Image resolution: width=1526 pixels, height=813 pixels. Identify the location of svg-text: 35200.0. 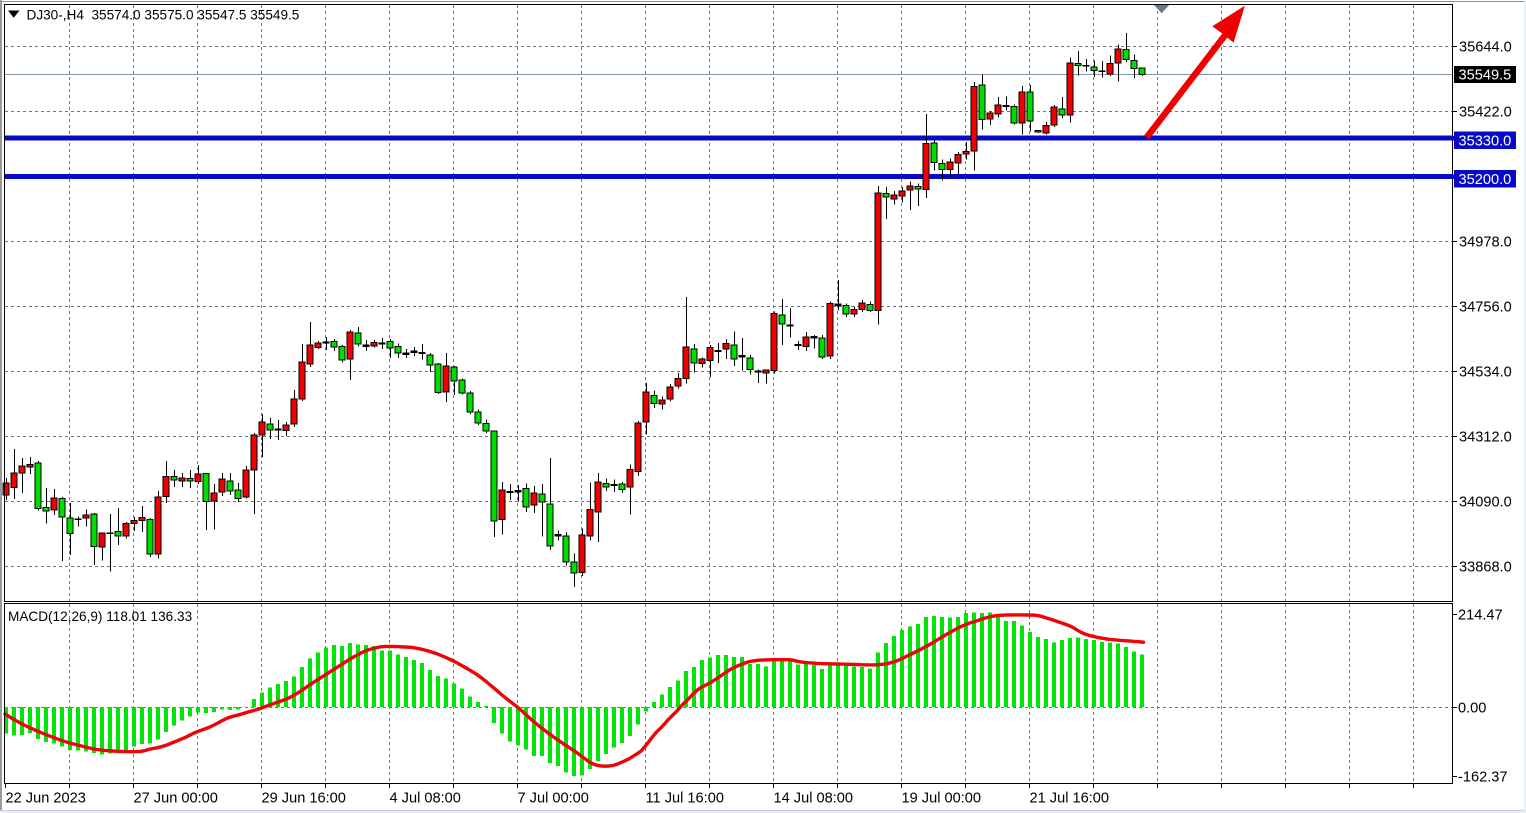
(1485, 180).